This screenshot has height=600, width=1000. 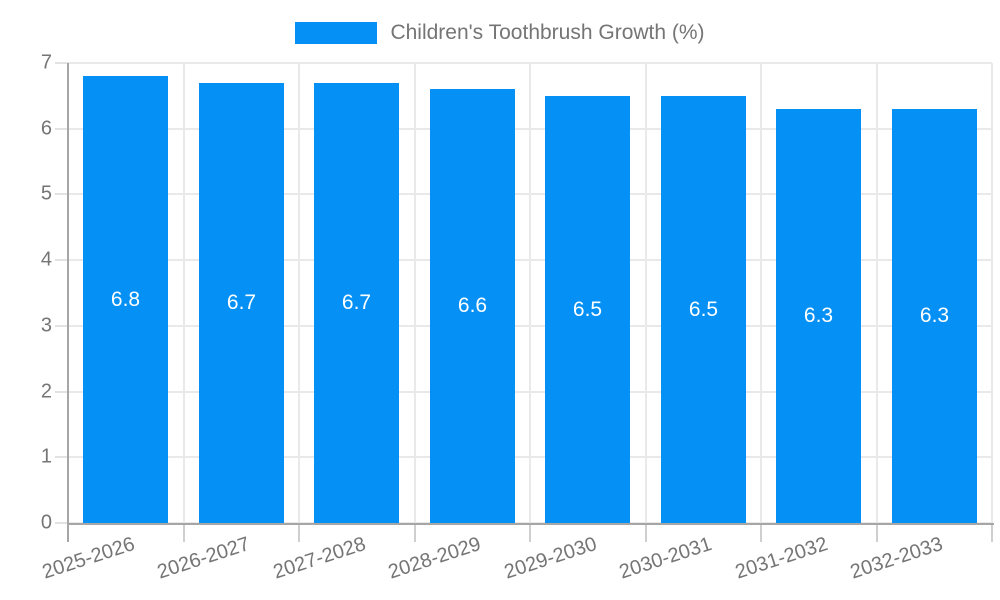 What do you see at coordinates (897, 558) in the screenshot?
I see `x-tick-label: 2032-2033` at bounding box center [897, 558].